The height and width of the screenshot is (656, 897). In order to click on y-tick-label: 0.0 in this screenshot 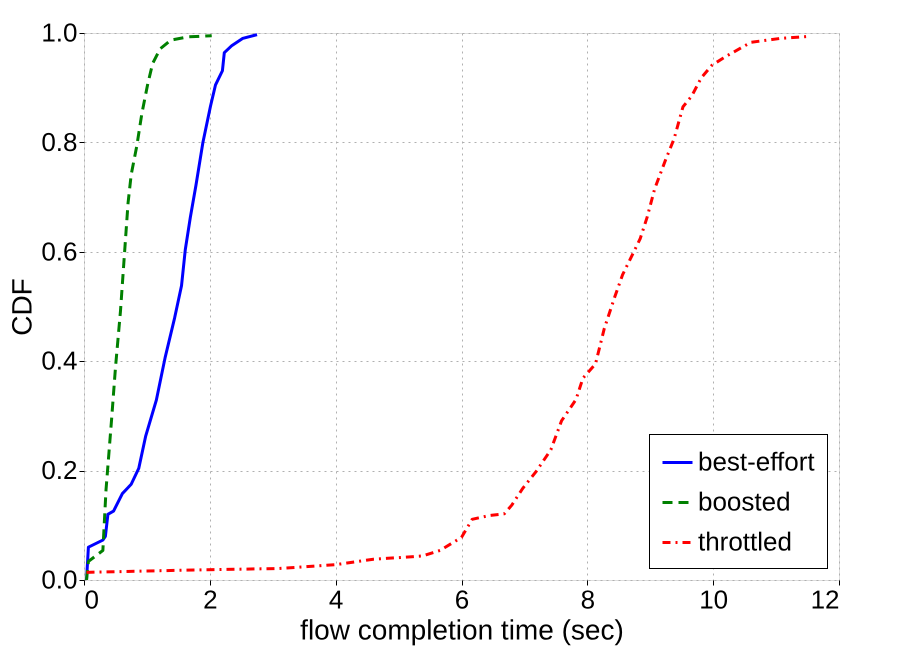, I will do `click(59, 579)`.